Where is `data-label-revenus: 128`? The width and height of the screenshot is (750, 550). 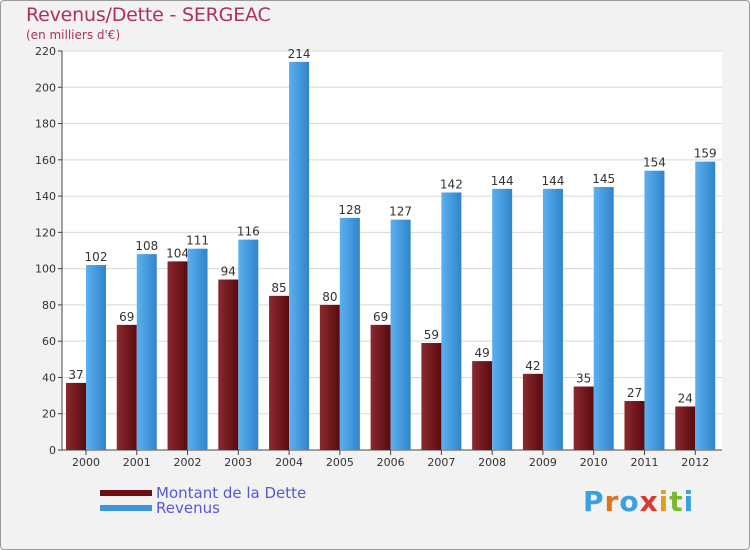 data-label-revenus: 128 is located at coordinates (349, 210).